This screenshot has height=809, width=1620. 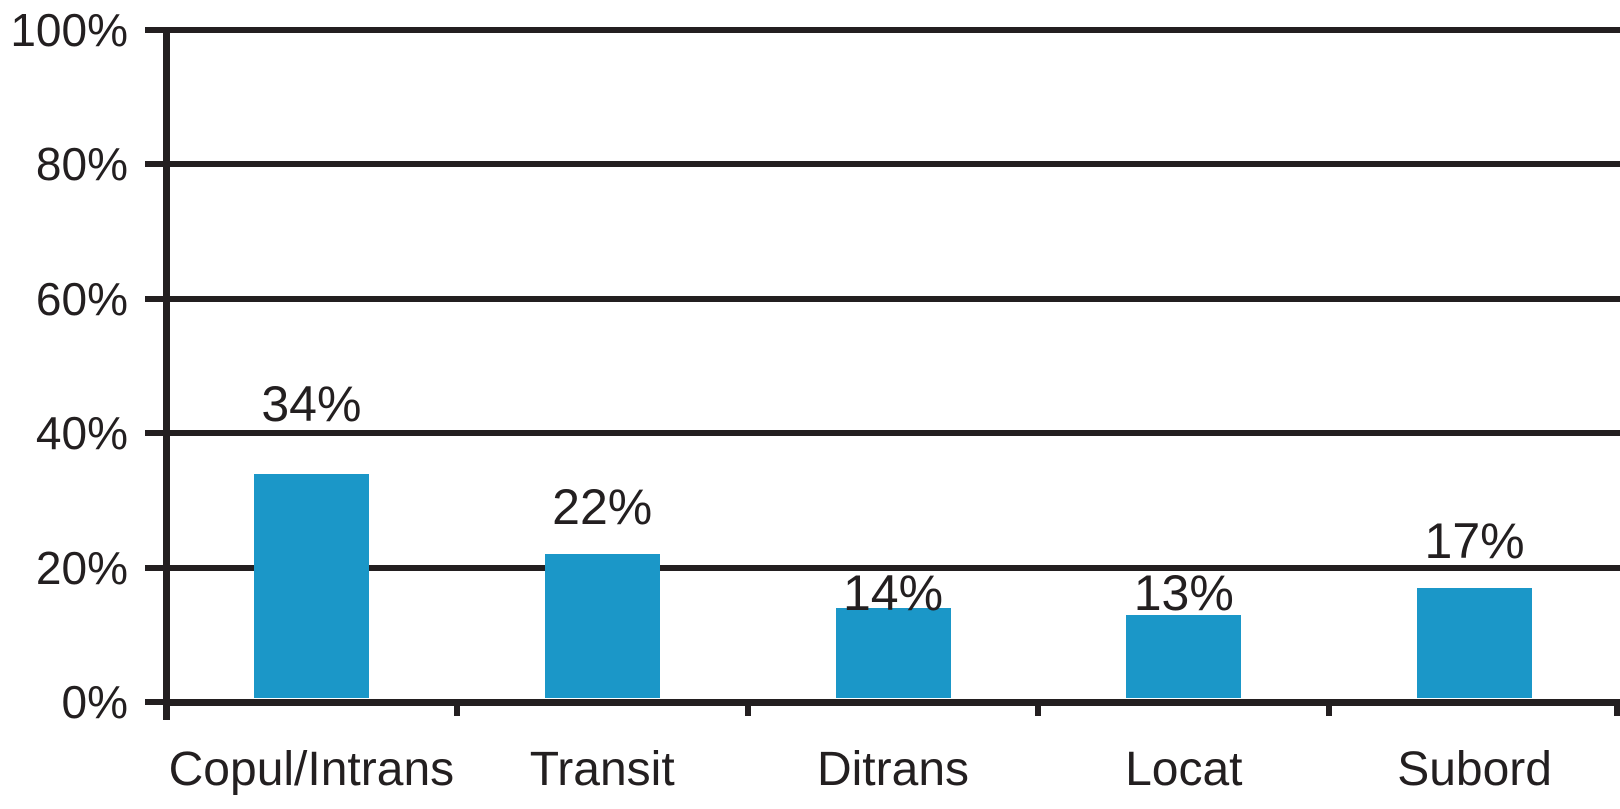 I want to click on x-category-label: Subord, so click(x=1474, y=769).